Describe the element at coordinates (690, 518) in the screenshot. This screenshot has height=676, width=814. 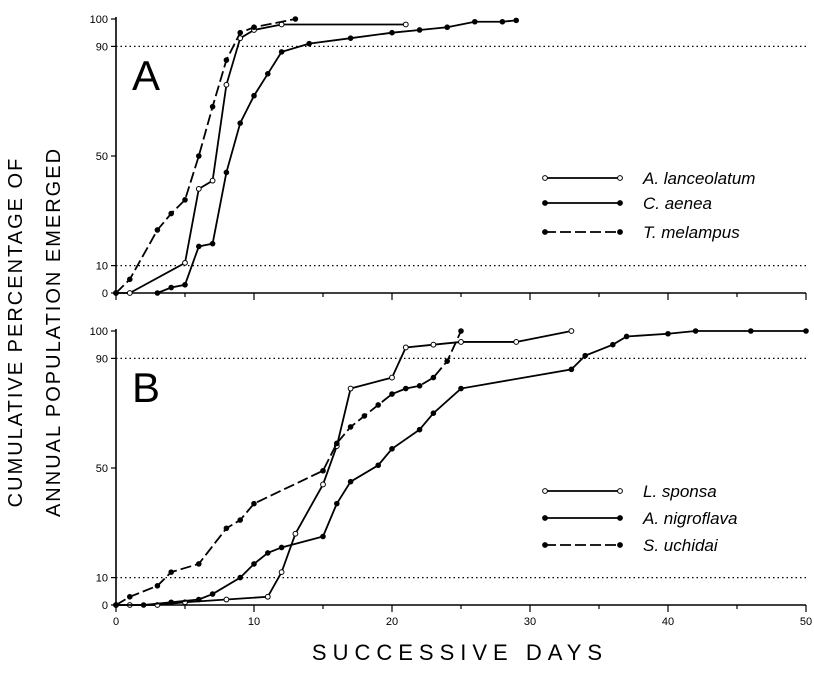
I see `legend-label: A. nigroflava` at that location.